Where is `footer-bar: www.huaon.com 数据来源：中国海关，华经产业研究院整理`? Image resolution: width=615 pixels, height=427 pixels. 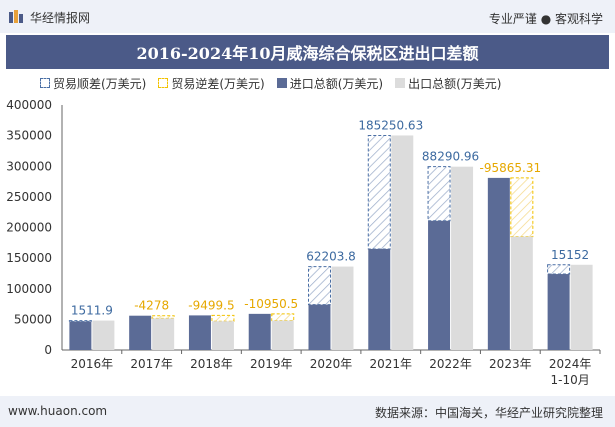 footer-bar: www.huaon.com 数据来源：中国海关，华经产业研究院整理 is located at coordinates (307, 411).